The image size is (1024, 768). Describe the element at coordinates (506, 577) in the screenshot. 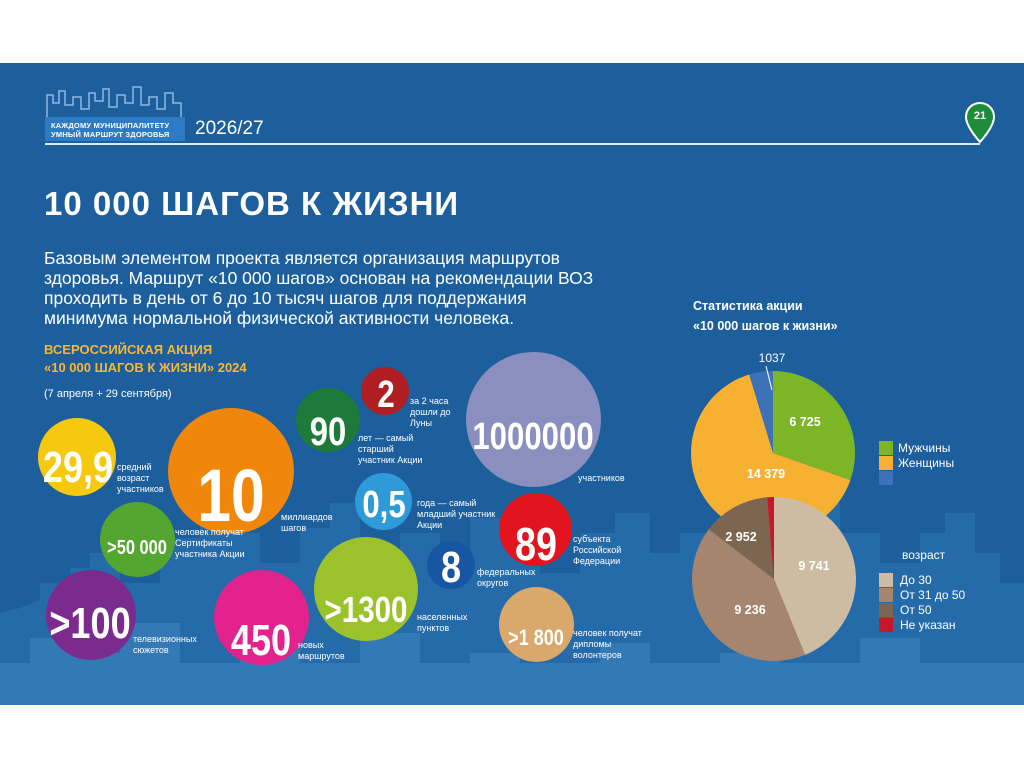

I see `bubble-districts-label: федеральных округов` at that location.